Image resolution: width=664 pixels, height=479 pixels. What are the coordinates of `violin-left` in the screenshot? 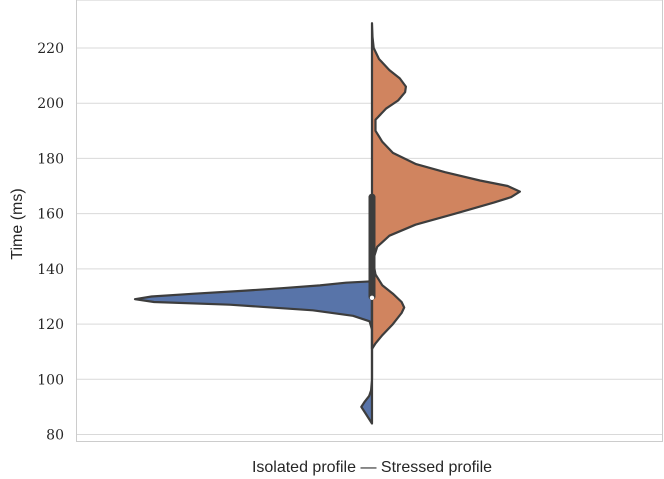 It's located at (253, 352).